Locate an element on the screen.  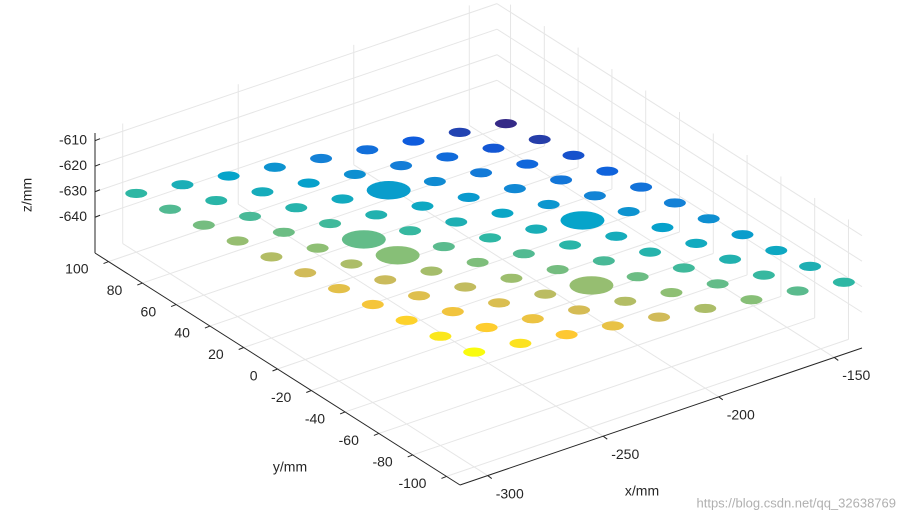
x-axis is located at coordinates (661, 416).